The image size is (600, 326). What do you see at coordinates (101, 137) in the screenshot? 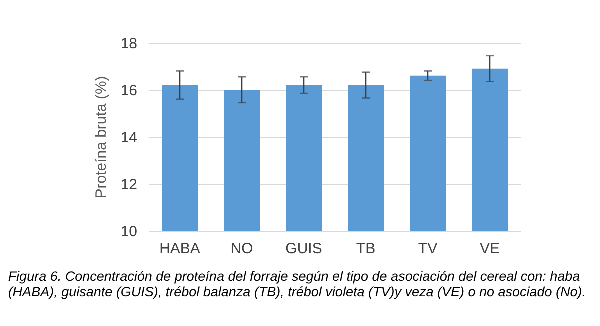
I see `y-axis-title: Proteína bruta (%)` at bounding box center [101, 137].